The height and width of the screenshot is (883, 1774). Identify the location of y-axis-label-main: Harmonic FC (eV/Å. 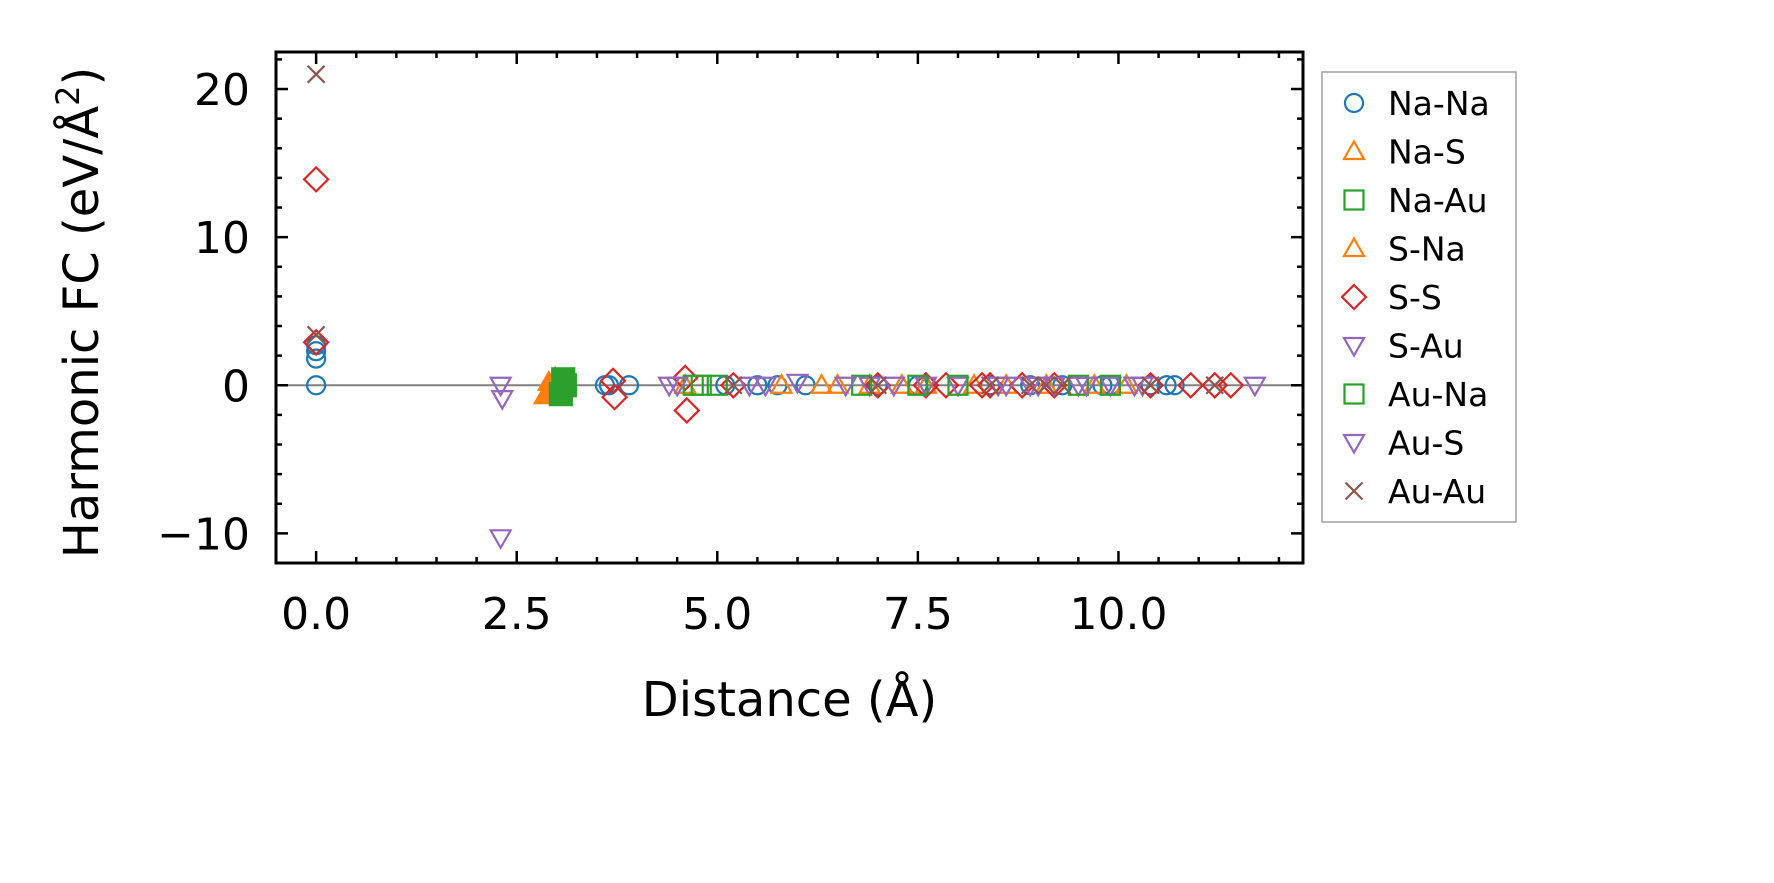
(81, 332).